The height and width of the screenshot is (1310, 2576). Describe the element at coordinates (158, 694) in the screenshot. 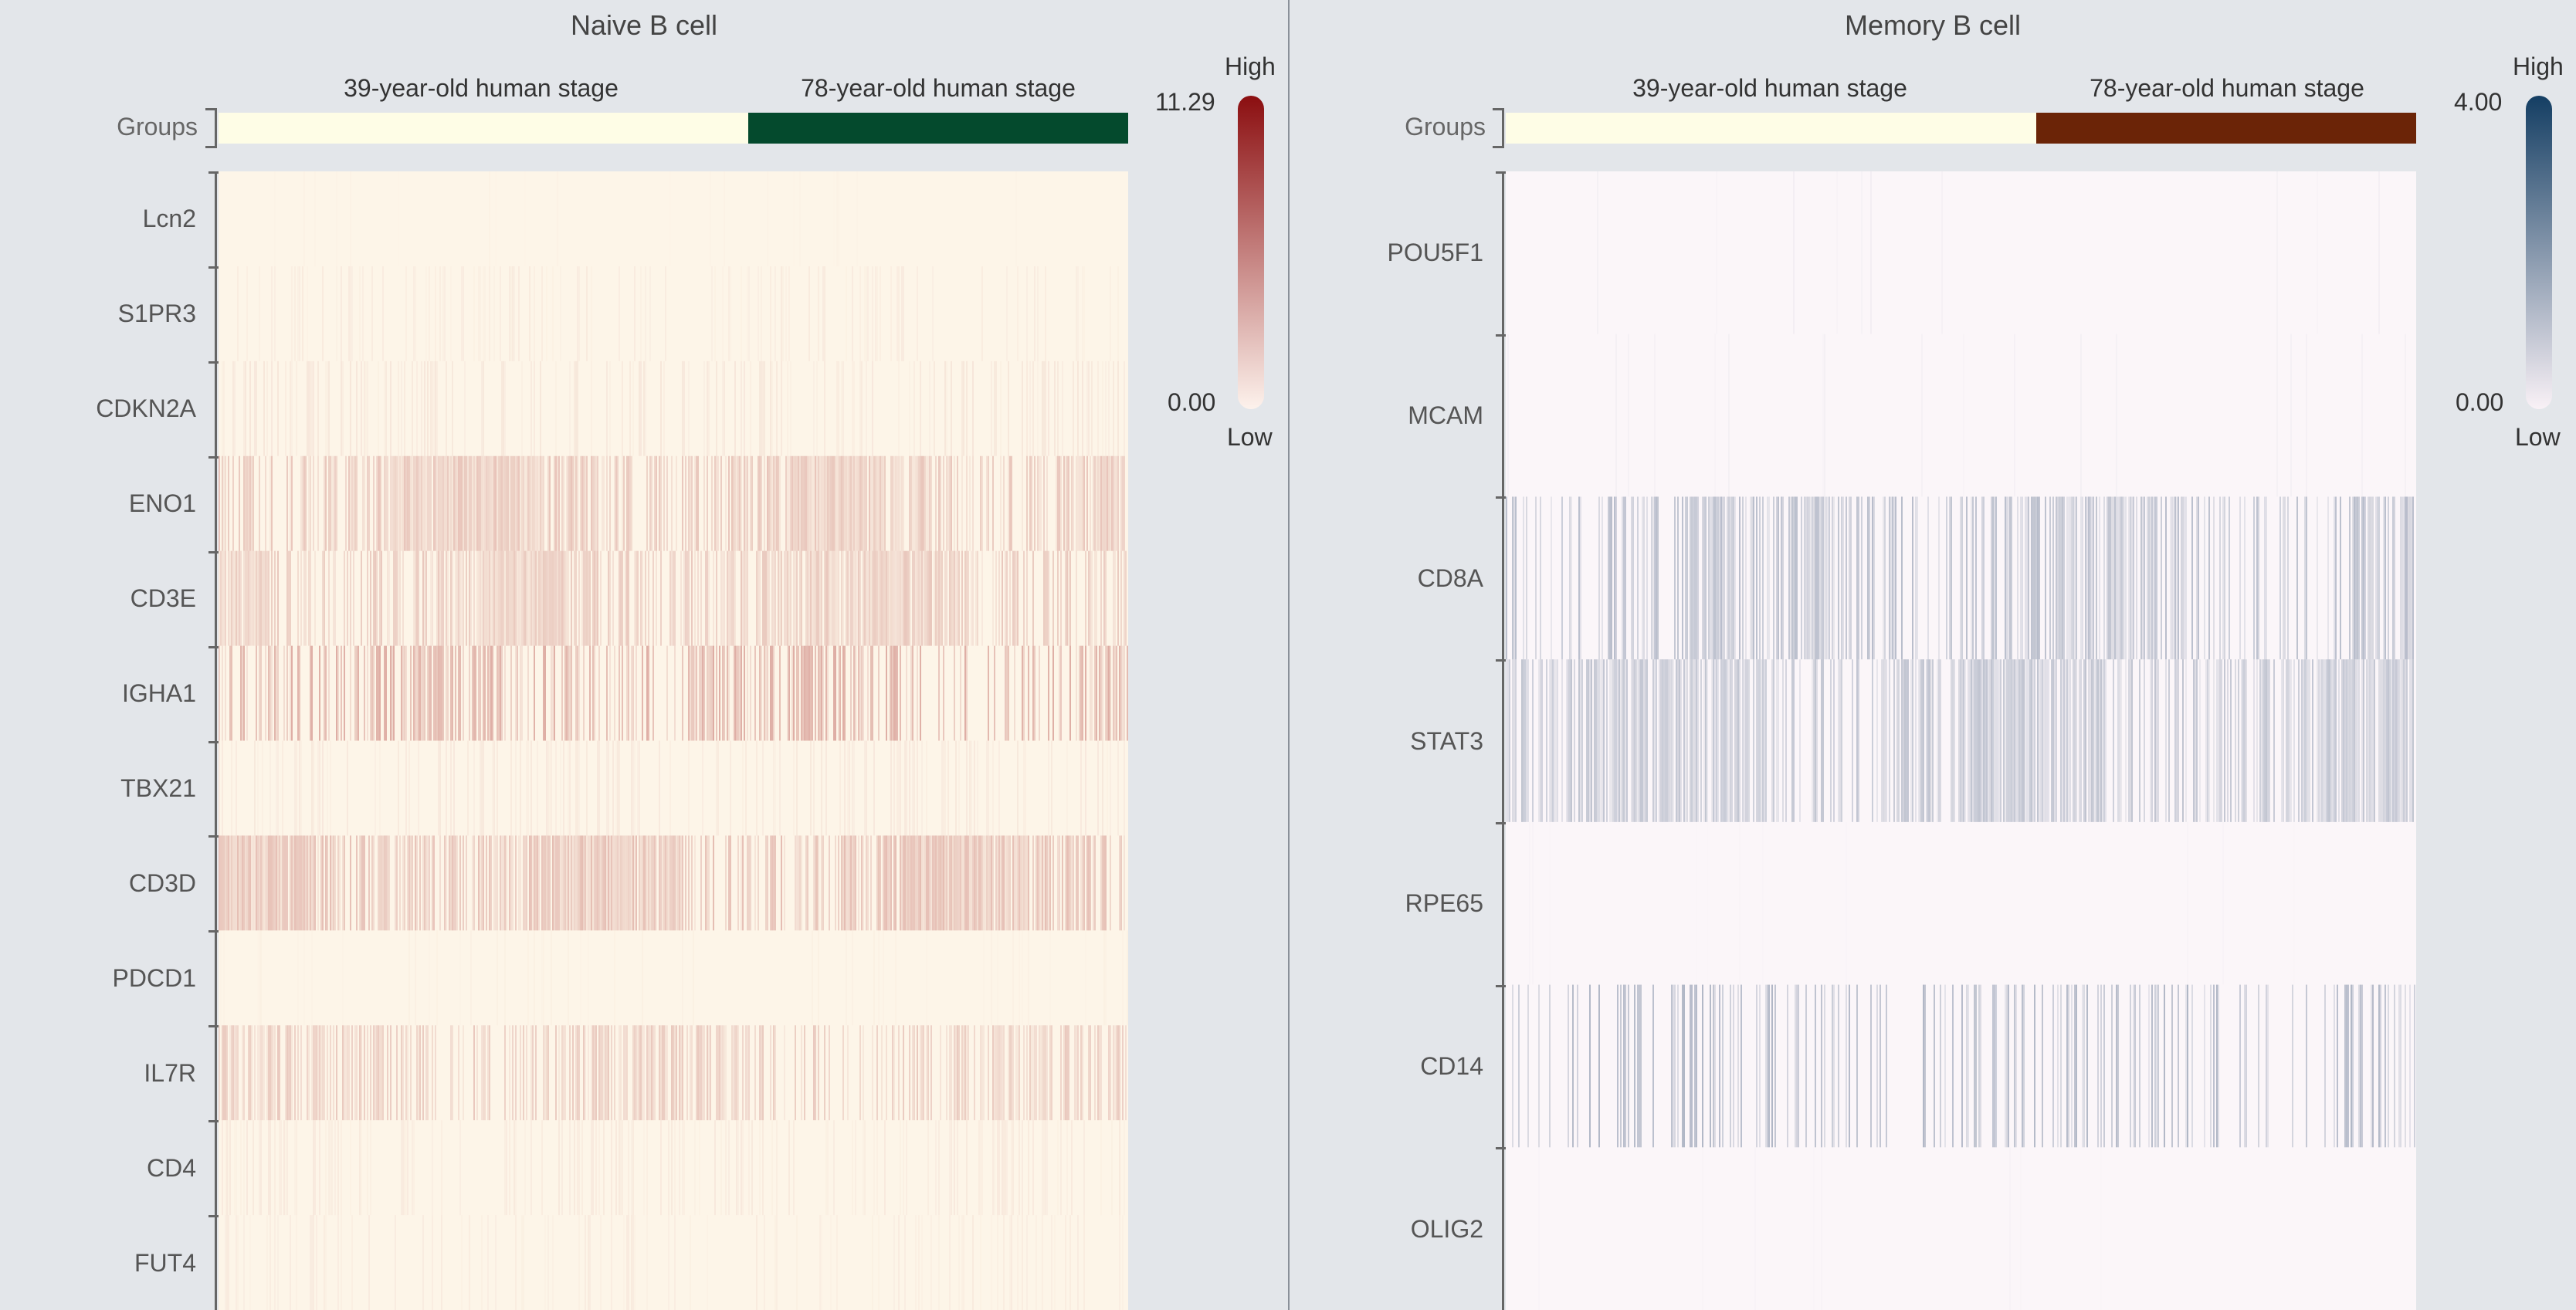

I see `row-label-igha1: IGHA1` at that location.